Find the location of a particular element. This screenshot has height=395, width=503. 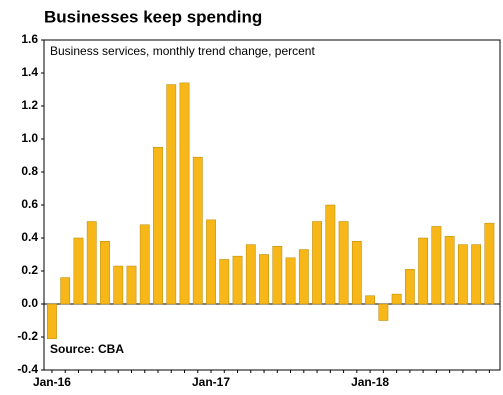

y-tick-label: 0.6 is located at coordinates (29, 204).